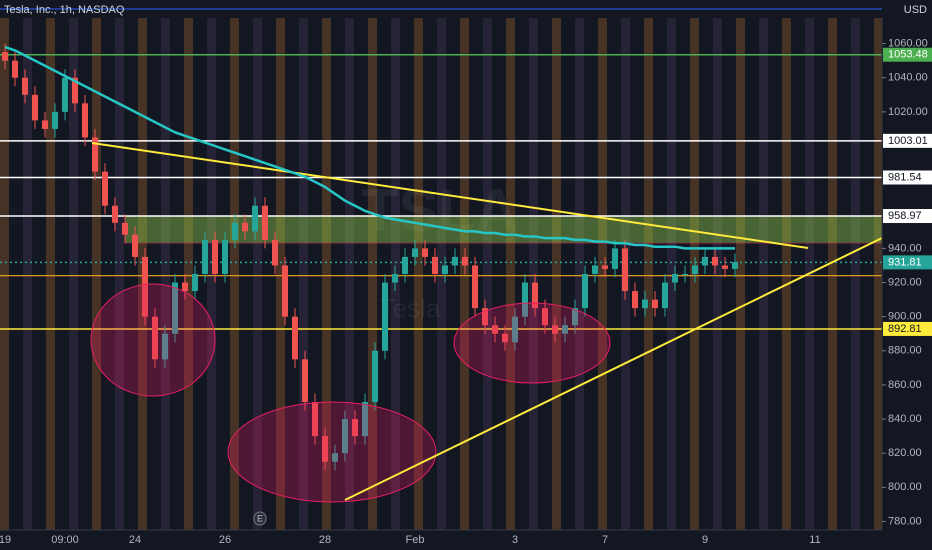 Image resolution: width=932 pixels, height=550 pixels. Describe the element at coordinates (905, 487) in the screenshot. I see `y-tick-label: 800.00` at that location.